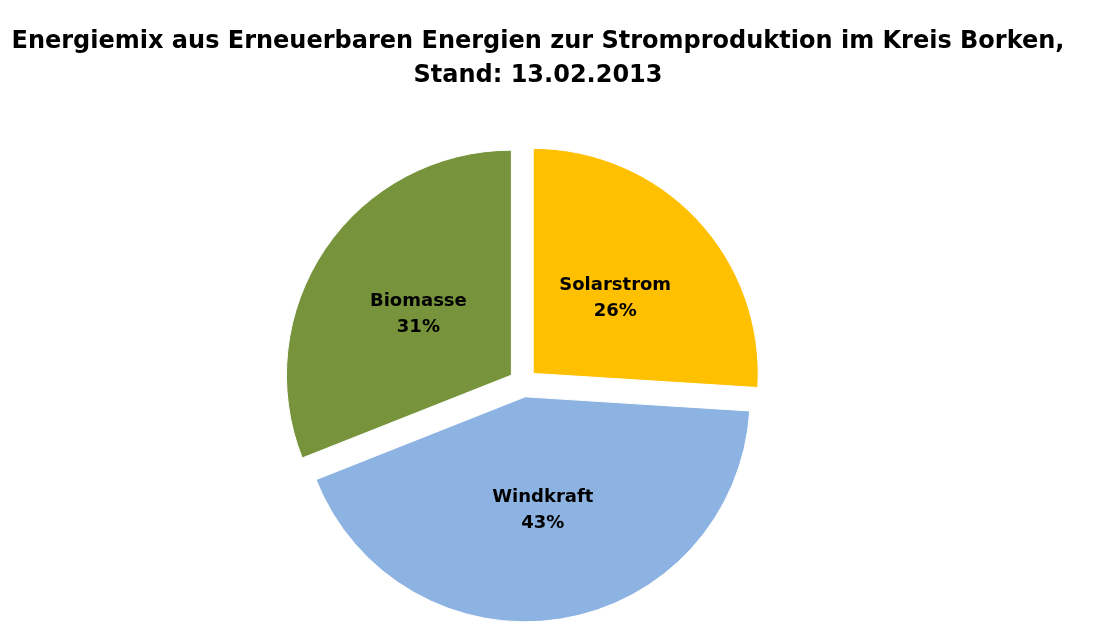 Image resolution: width=1119 pixels, height=636 pixels. I want to click on slice-label: Biomasse, so click(418, 299).